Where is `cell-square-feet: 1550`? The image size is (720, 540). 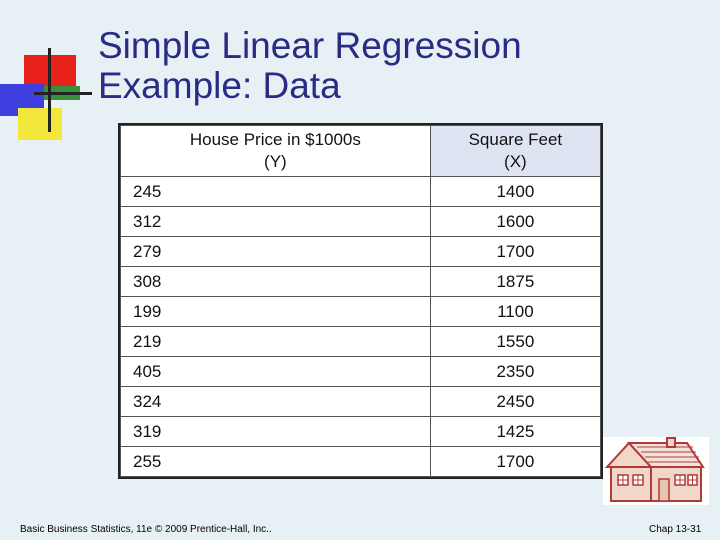
cell-square-feet: 1550 is located at coordinates (515, 341).